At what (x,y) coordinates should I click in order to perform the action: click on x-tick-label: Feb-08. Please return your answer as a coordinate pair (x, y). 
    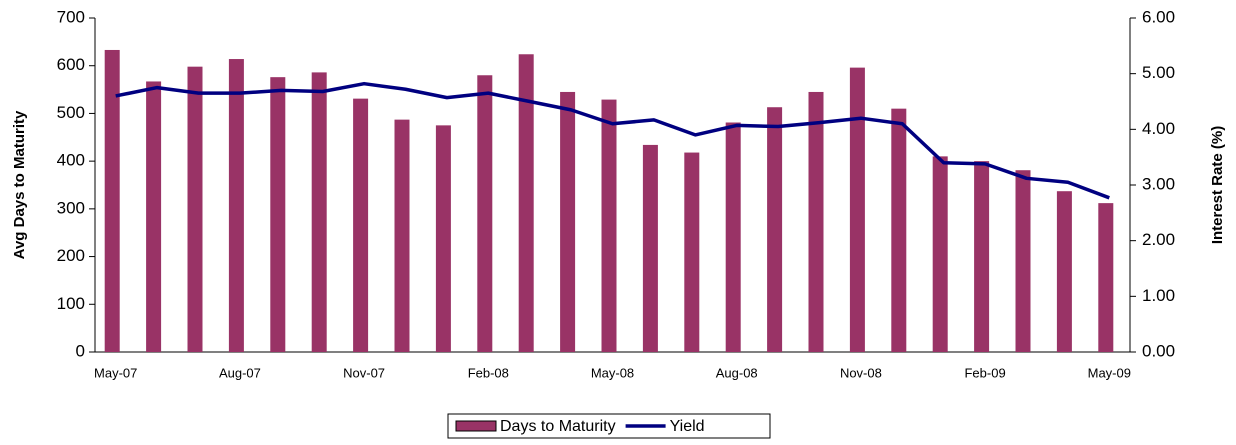
    Looking at the image, I should click on (488, 372).